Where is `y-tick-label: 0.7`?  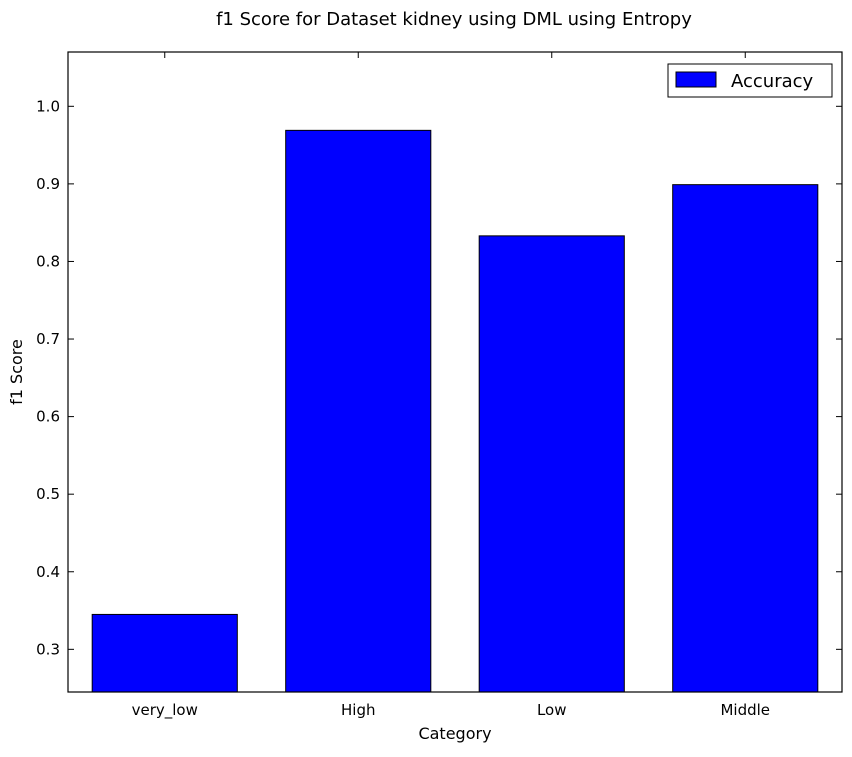
y-tick-label: 0.7 is located at coordinates (48, 339).